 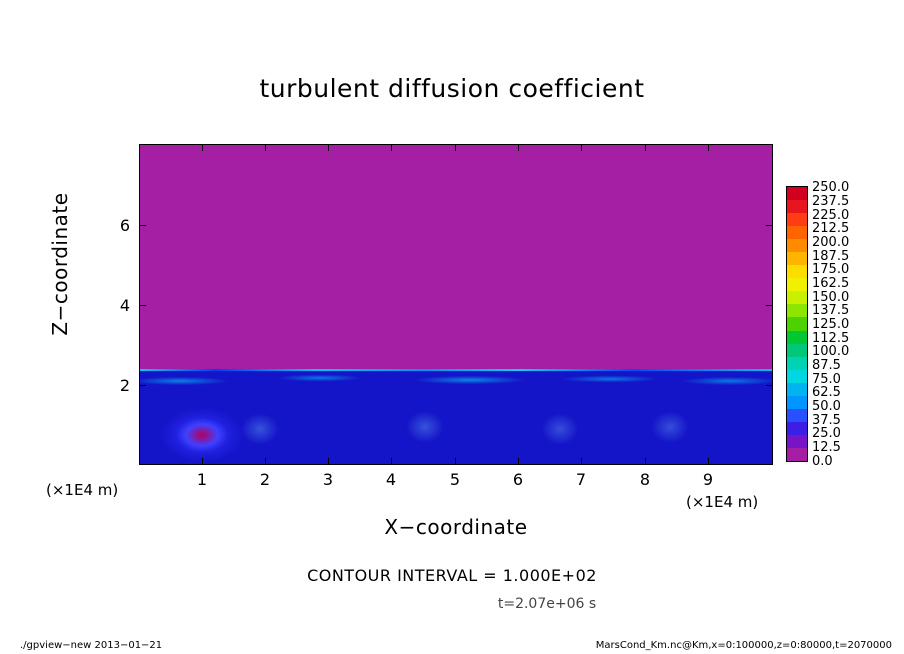 What do you see at coordinates (91, 645) in the screenshot?
I see `footer-left-text: ./gpview−new 2013−01−21` at bounding box center [91, 645].